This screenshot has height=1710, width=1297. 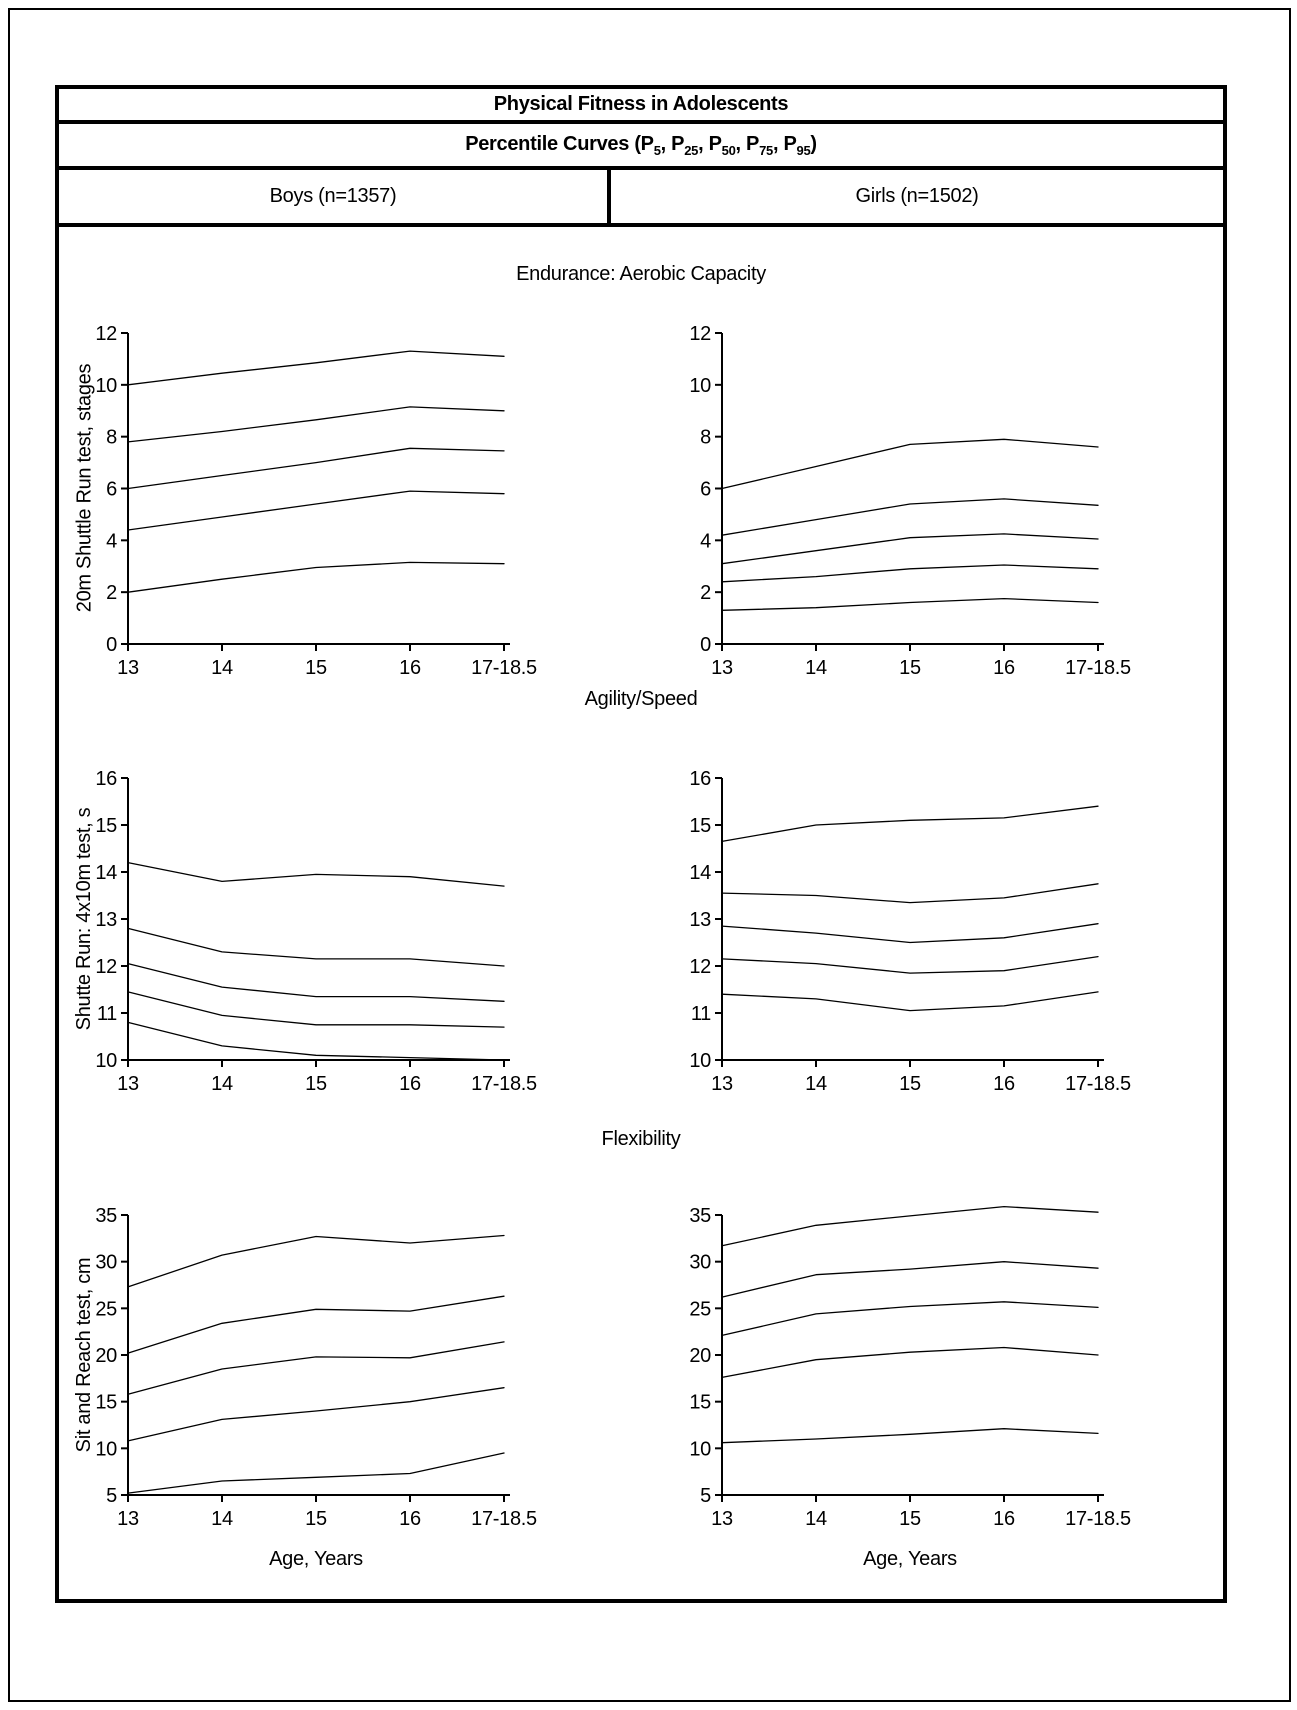 I want to click on subtitle-subscript: 50, so click(x=728, y=150).